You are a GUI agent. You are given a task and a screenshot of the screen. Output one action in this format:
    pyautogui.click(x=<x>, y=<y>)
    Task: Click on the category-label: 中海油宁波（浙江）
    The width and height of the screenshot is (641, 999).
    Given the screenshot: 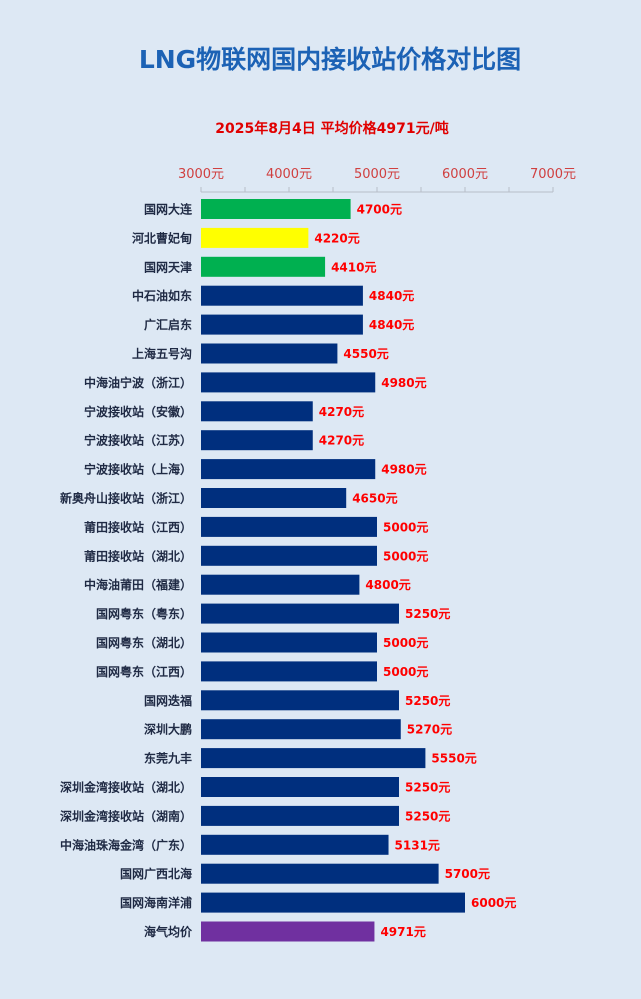 What is the action you would take?
    pyautogui.click(x=138, y=382)
    